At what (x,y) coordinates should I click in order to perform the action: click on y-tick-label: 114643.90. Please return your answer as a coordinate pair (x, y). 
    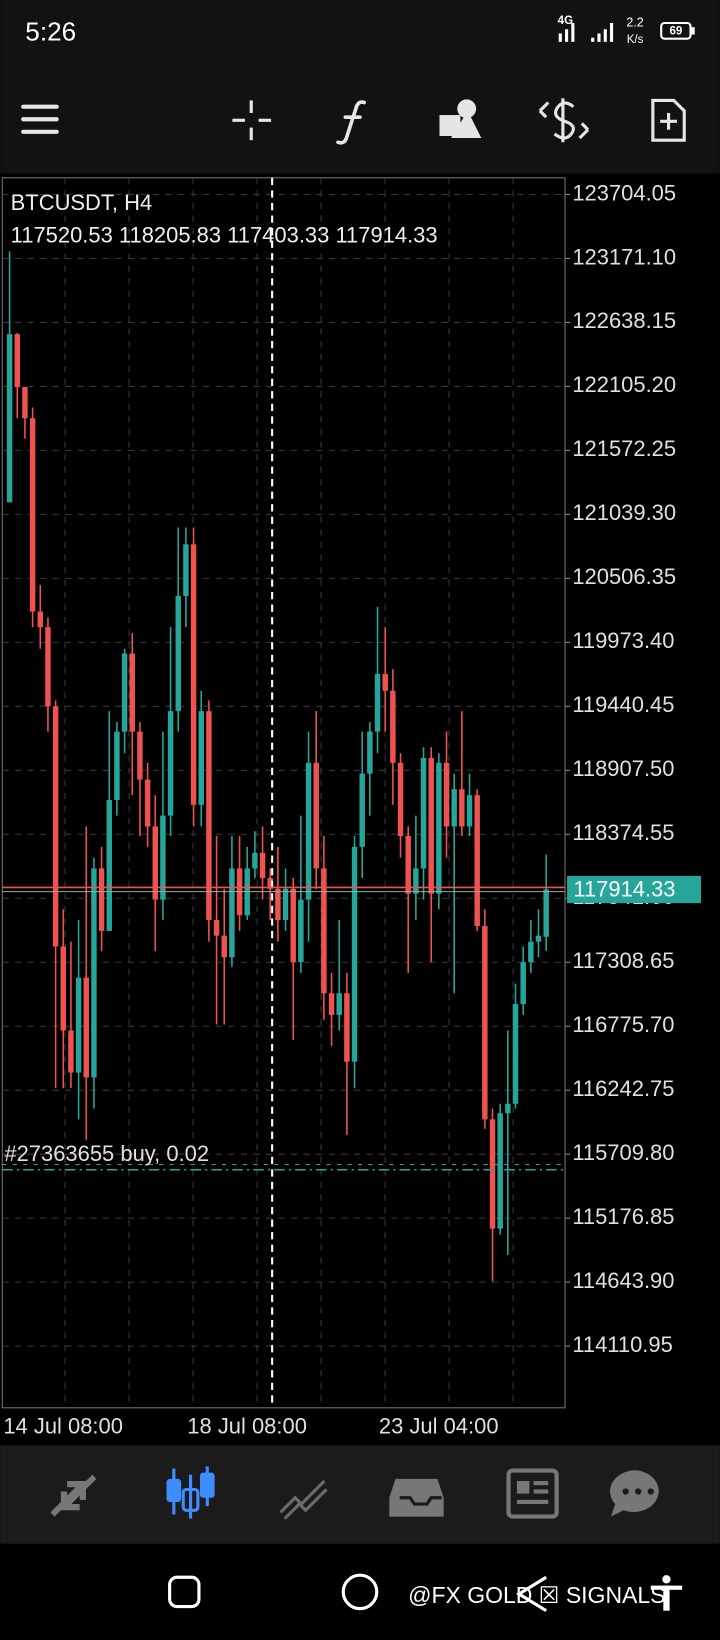
    Looking at the image, I should click on (623, 1280).